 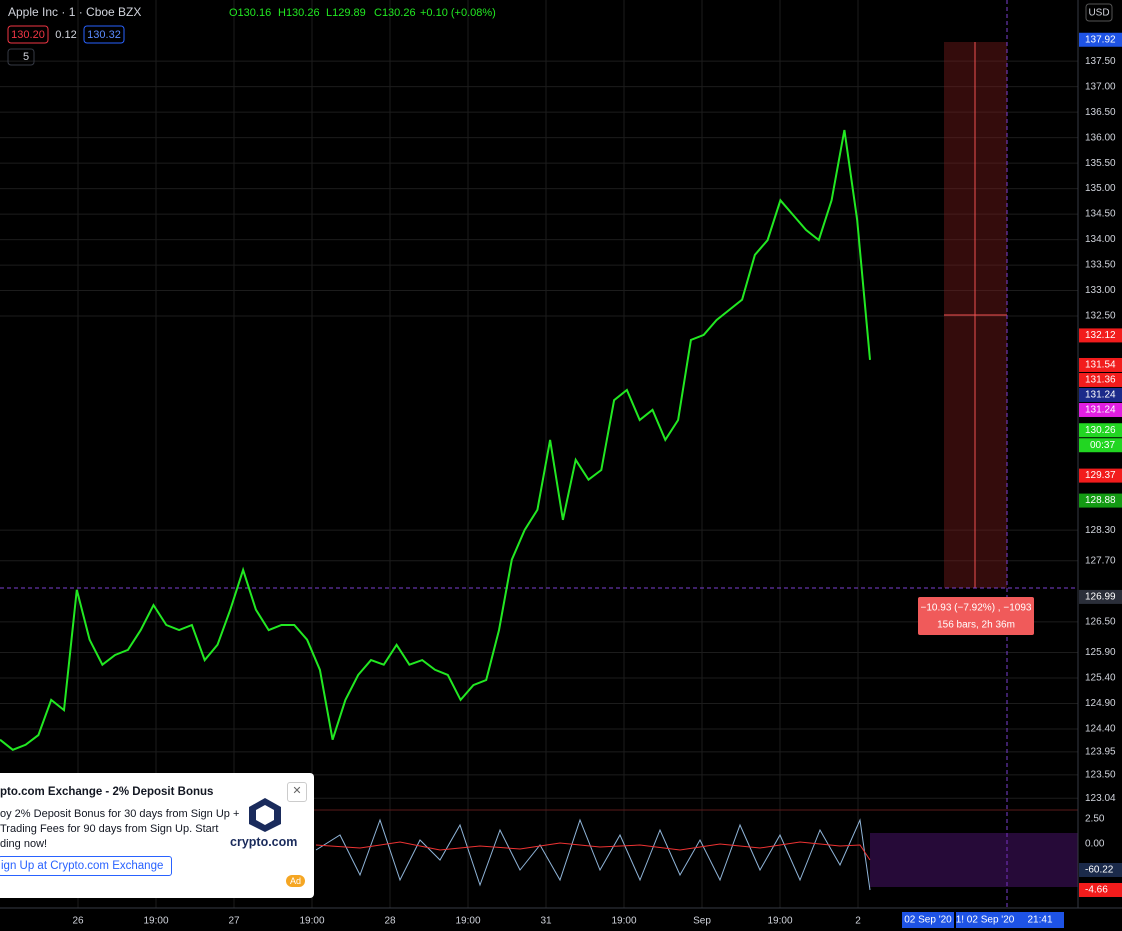 What do you see at coordinates (1100, 703) in the screenshot?
I see `y-tick-label: 124.90` at bounding box center [1100, 703].